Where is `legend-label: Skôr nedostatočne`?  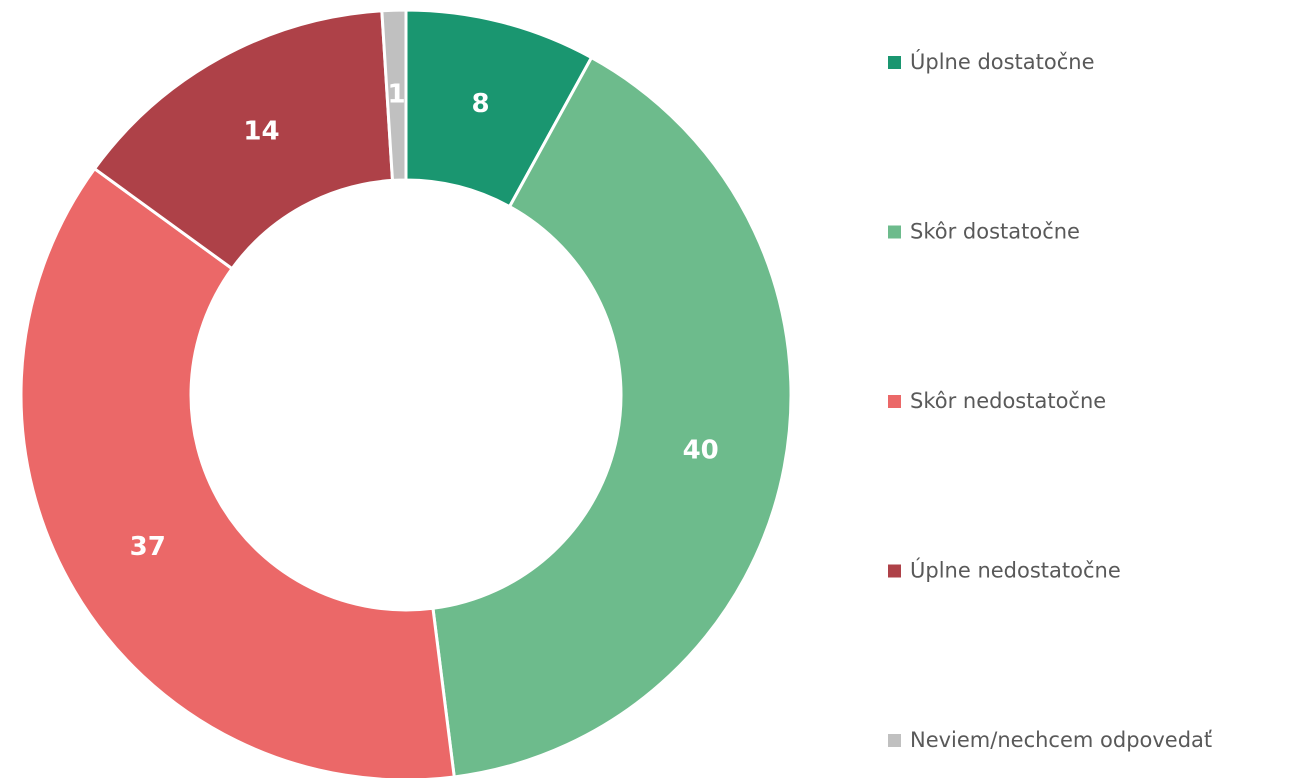
legend-label: Skôr nedostatočne is located at coordinates (1008, 401).